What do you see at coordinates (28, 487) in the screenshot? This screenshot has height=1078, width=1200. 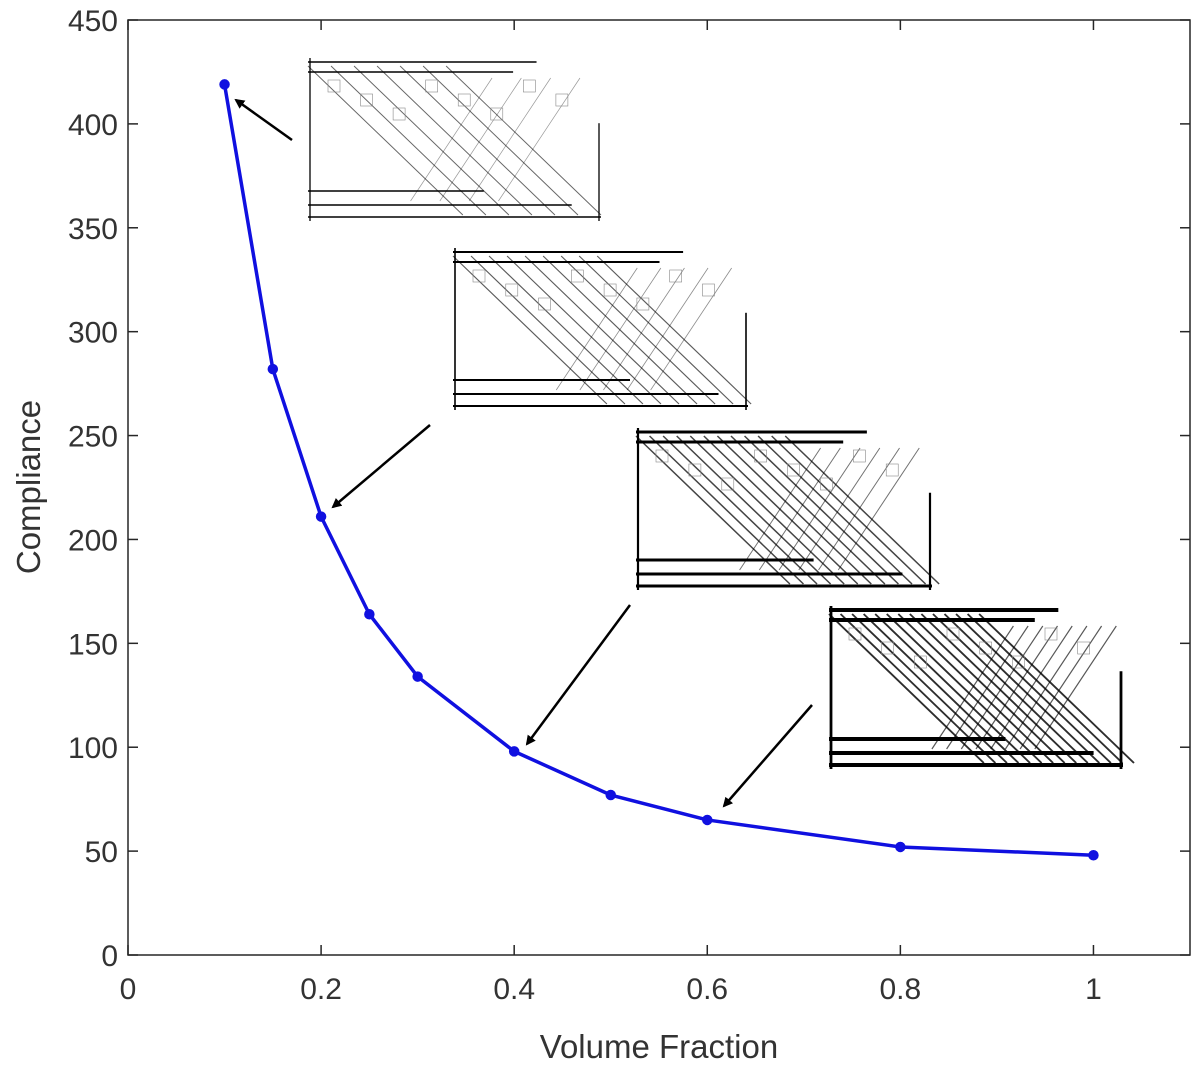 I see `y-axis-label: Compliance` at bounding box center [28, 487].